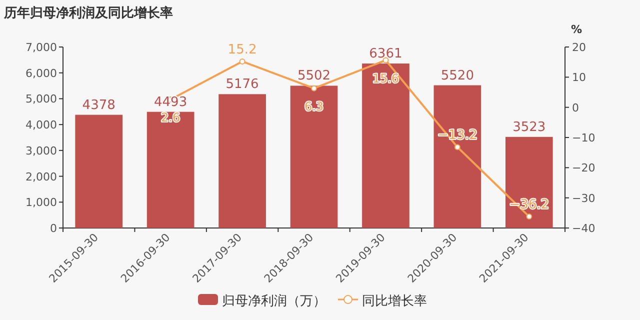 Image resolution: width=640 pixels, height=320 pixels. I want to click on data-label: 6.3, so click(314, 106).